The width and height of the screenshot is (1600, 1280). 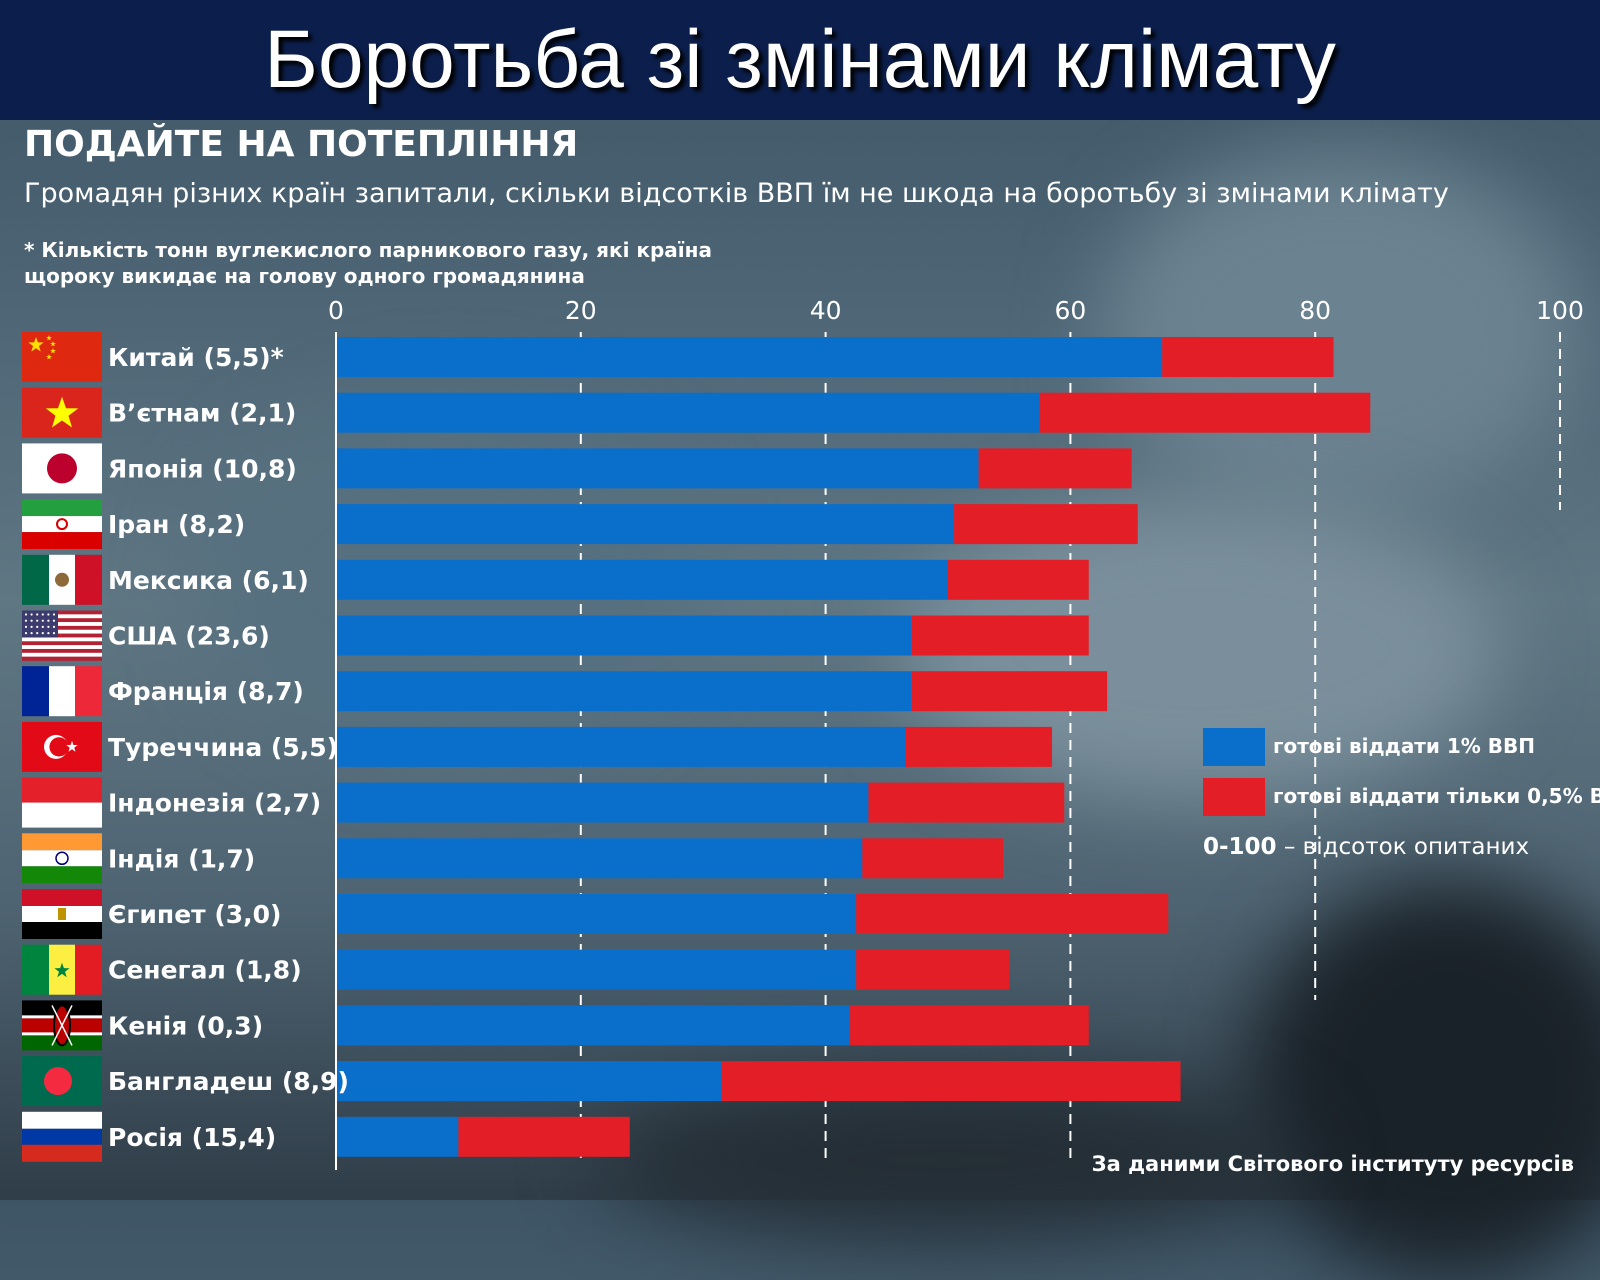 I want to click on iran-flag-icon, so click(x=62, y=524).